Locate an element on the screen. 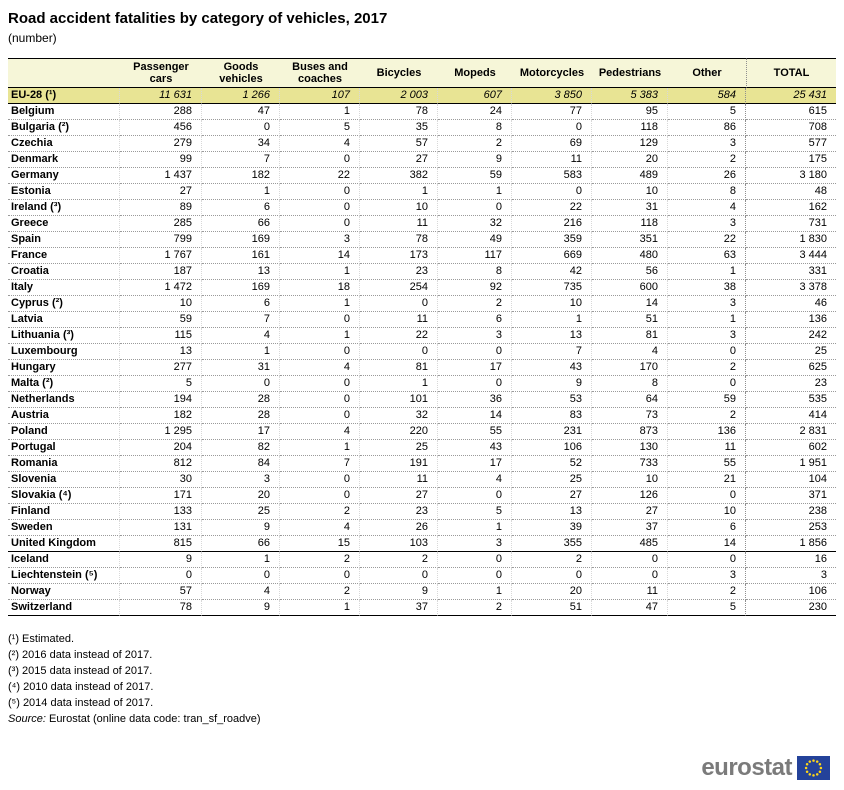 This screenshot has width=844, height=790. value-cell: 161 is located at coordinates (241, 256).